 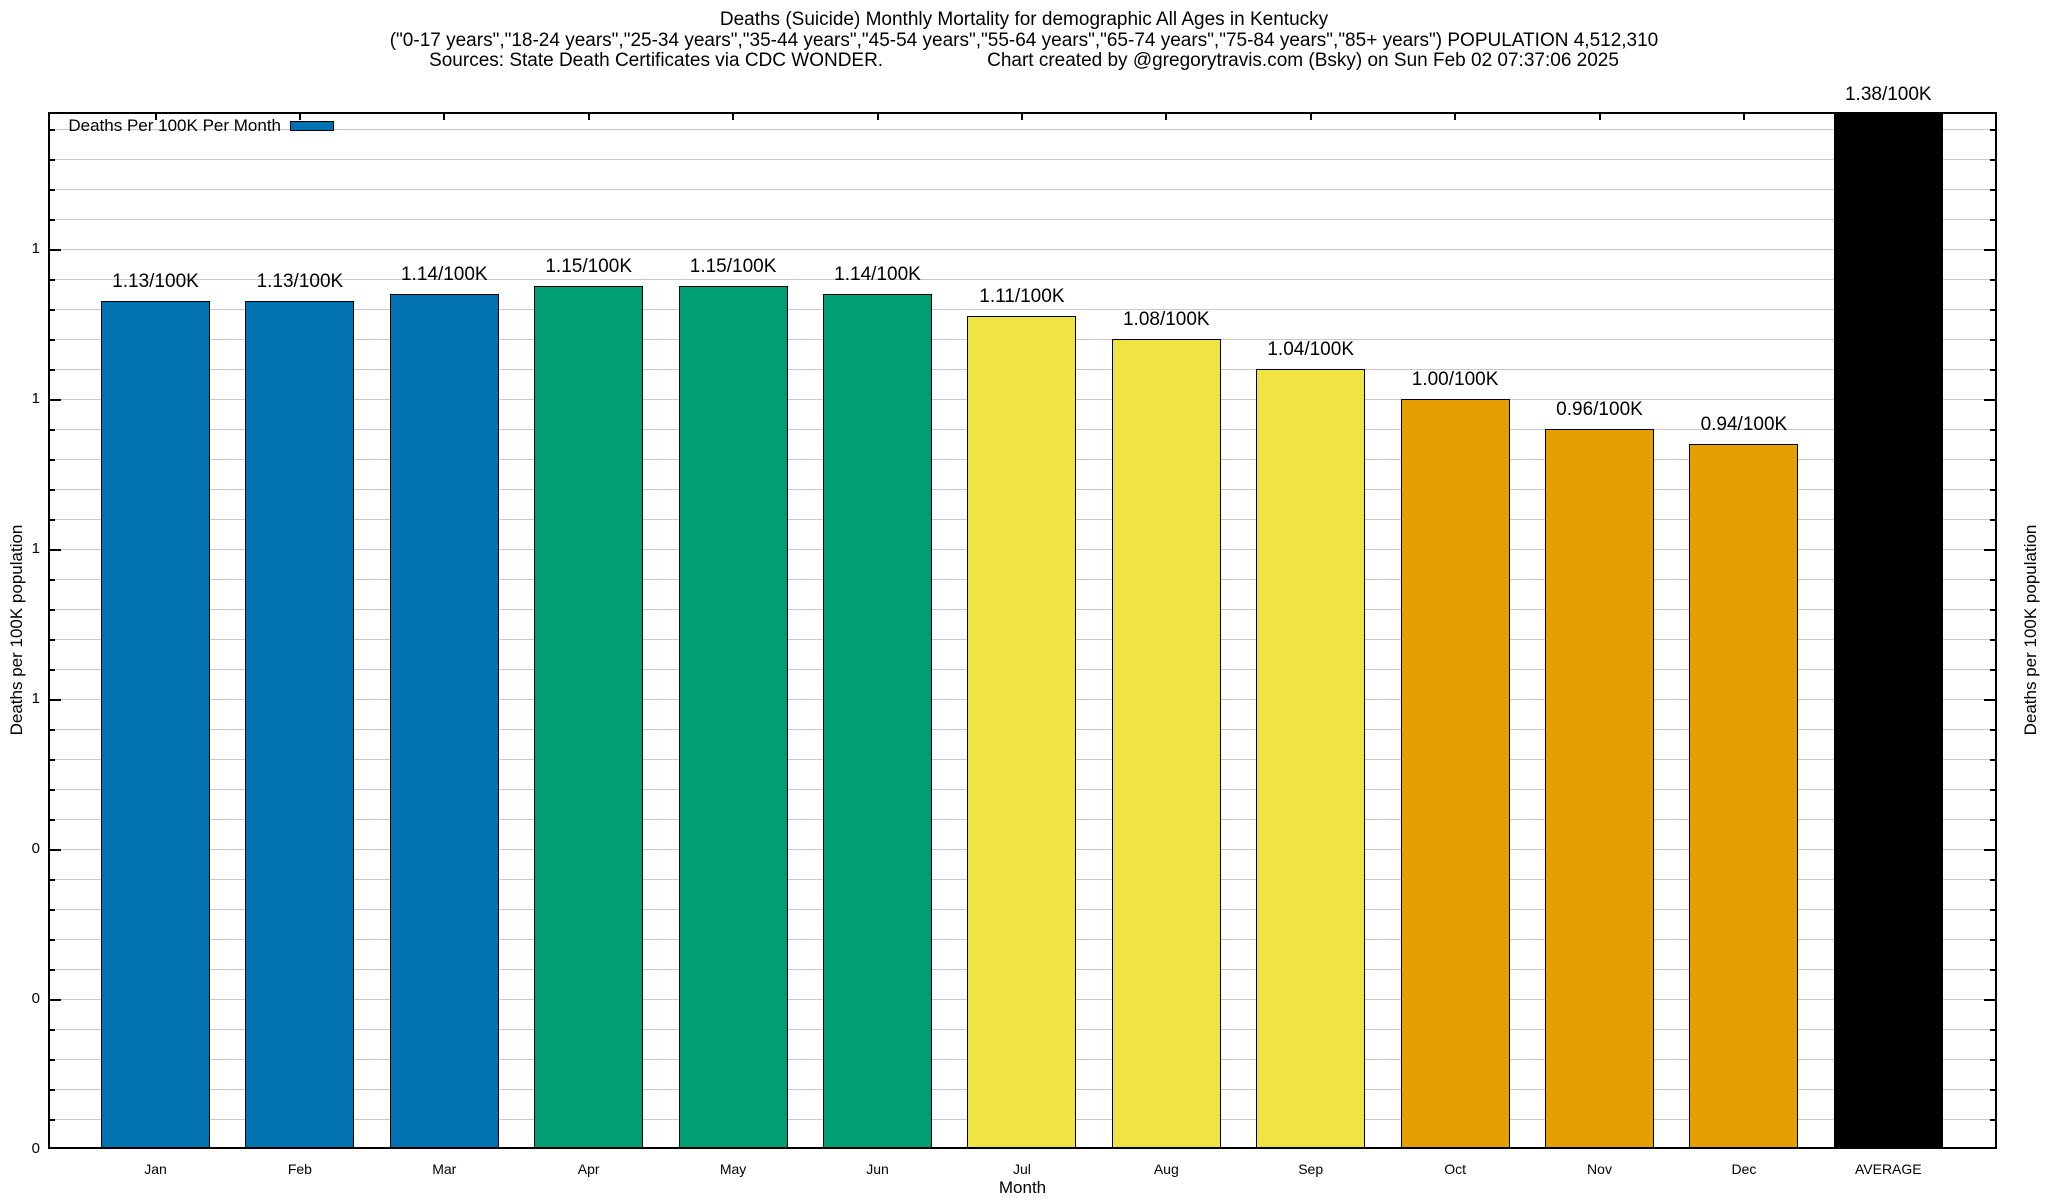 What do you see at coordinates (1311, 759) in the screenshot?
I see `bar-sep` at bounding box center [1311, 759].